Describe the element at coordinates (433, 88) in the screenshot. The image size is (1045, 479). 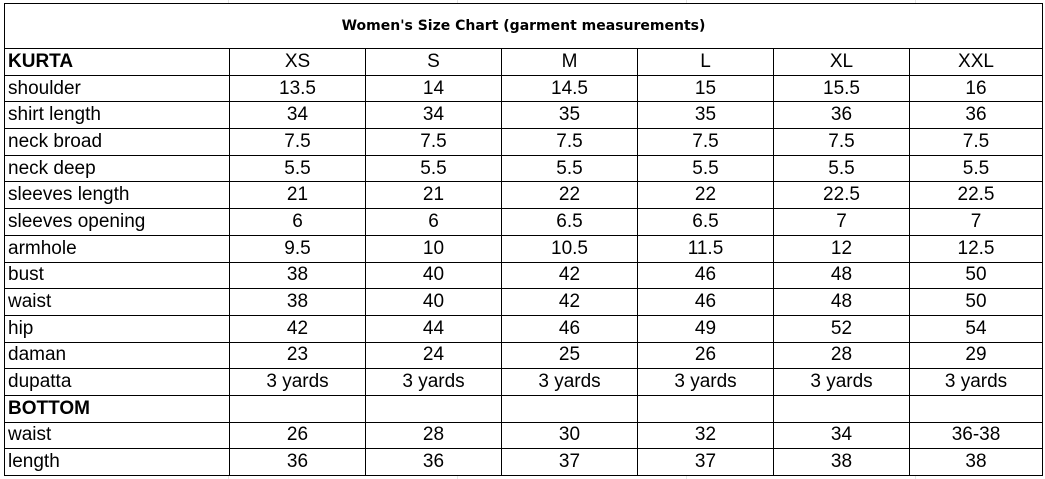
I see `measurement-cell: 14` at that location.